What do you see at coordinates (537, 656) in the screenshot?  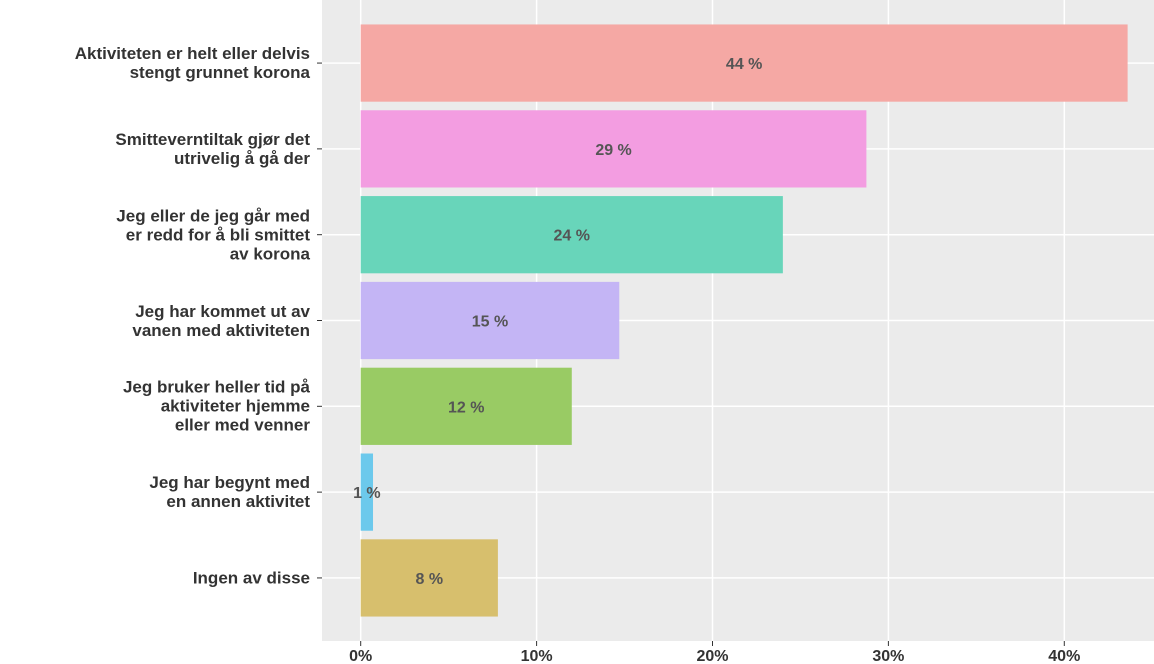 I see `x-tick-label: 10%` at bounding box center [537, 656].